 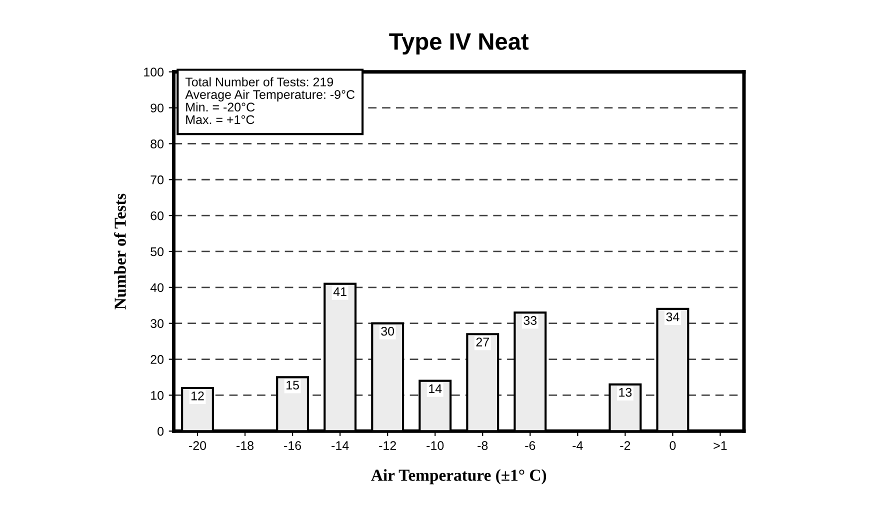 What do you see at coordinates (270, 100) in the screenshot?
I see `annotation: Total Number of Tests: 219 Average Air Temperature: -9°C Min. = -20°C Max. = +1°C` at bounding box center [270, 100].